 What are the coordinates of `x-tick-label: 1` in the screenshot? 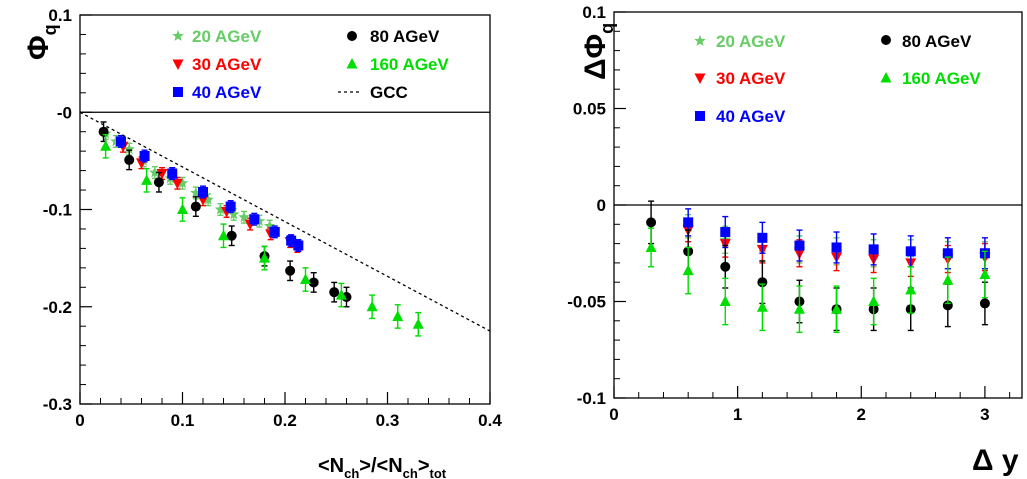 It's located at (737, 414).